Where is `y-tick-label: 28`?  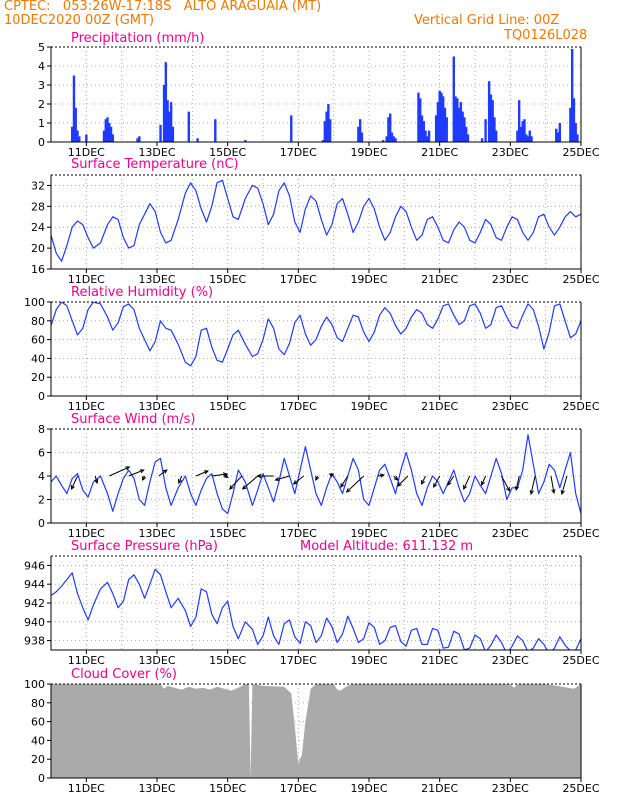
y-tick-label: 28 is located at coordinates (38, 206).